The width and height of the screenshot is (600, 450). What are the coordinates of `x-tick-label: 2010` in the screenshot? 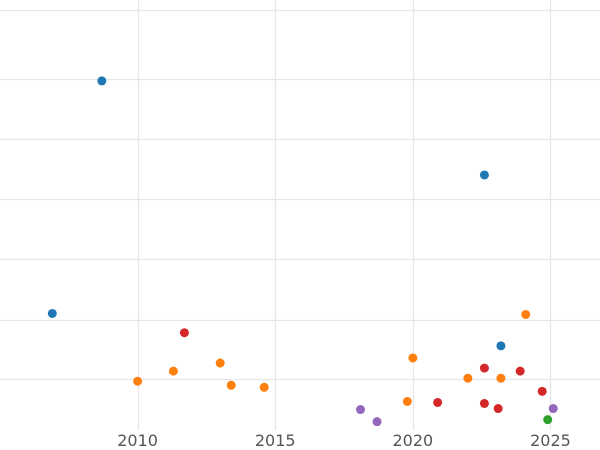 It's located at (137, 440).